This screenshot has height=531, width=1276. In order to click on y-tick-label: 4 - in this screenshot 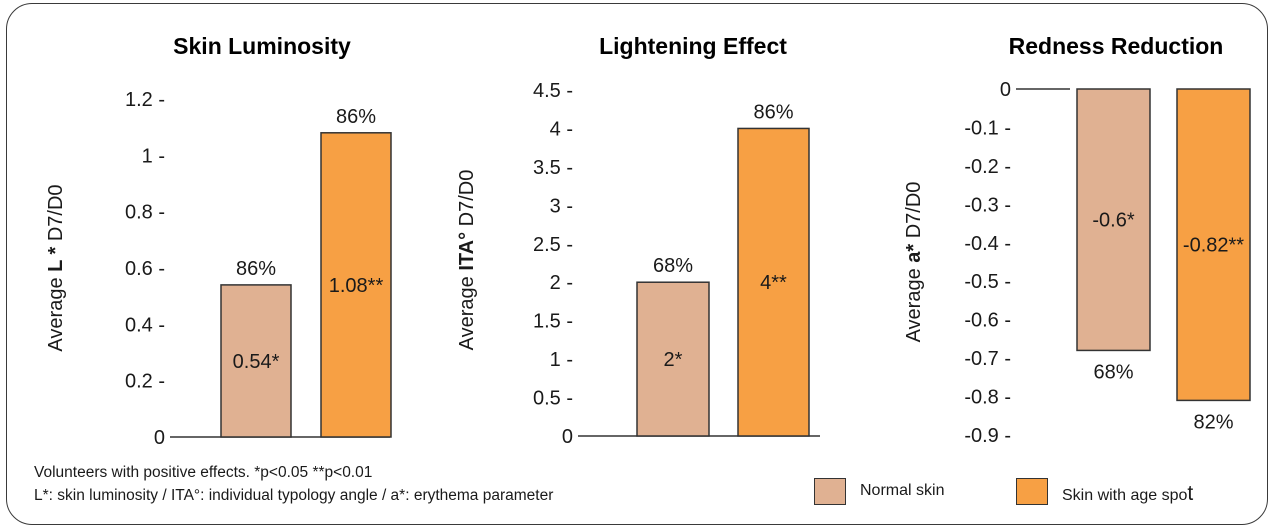, I will do `click(561, 129)`.